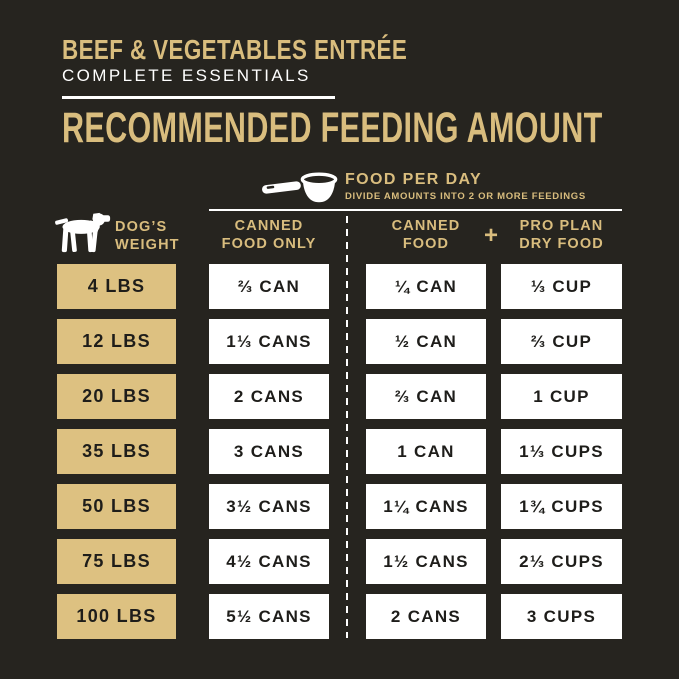 Image resolution: width=679 pixels, height=679 pixels. I want to click on weight-cell: 12 LBS, so click(116, 341).